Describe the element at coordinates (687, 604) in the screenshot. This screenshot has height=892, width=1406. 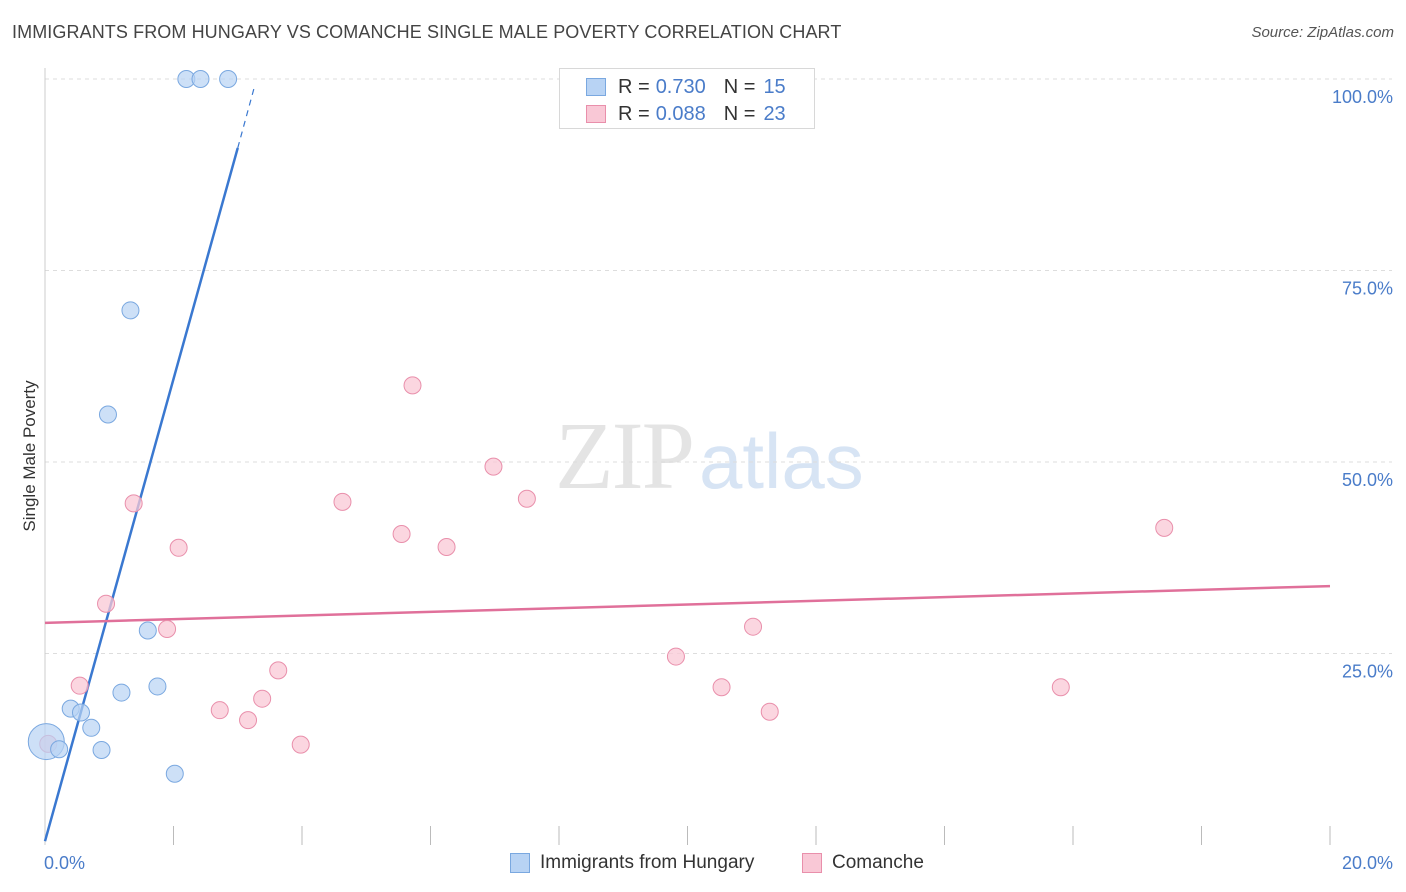
I see `comanche-trend-line` at that location.